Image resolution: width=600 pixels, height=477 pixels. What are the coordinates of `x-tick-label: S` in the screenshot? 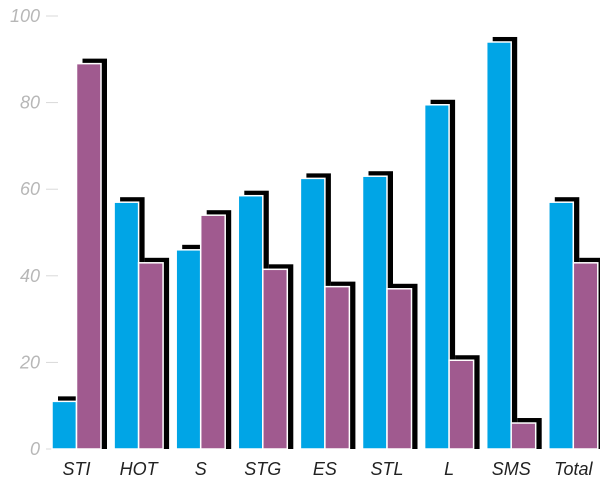 It's located at (201, 468).